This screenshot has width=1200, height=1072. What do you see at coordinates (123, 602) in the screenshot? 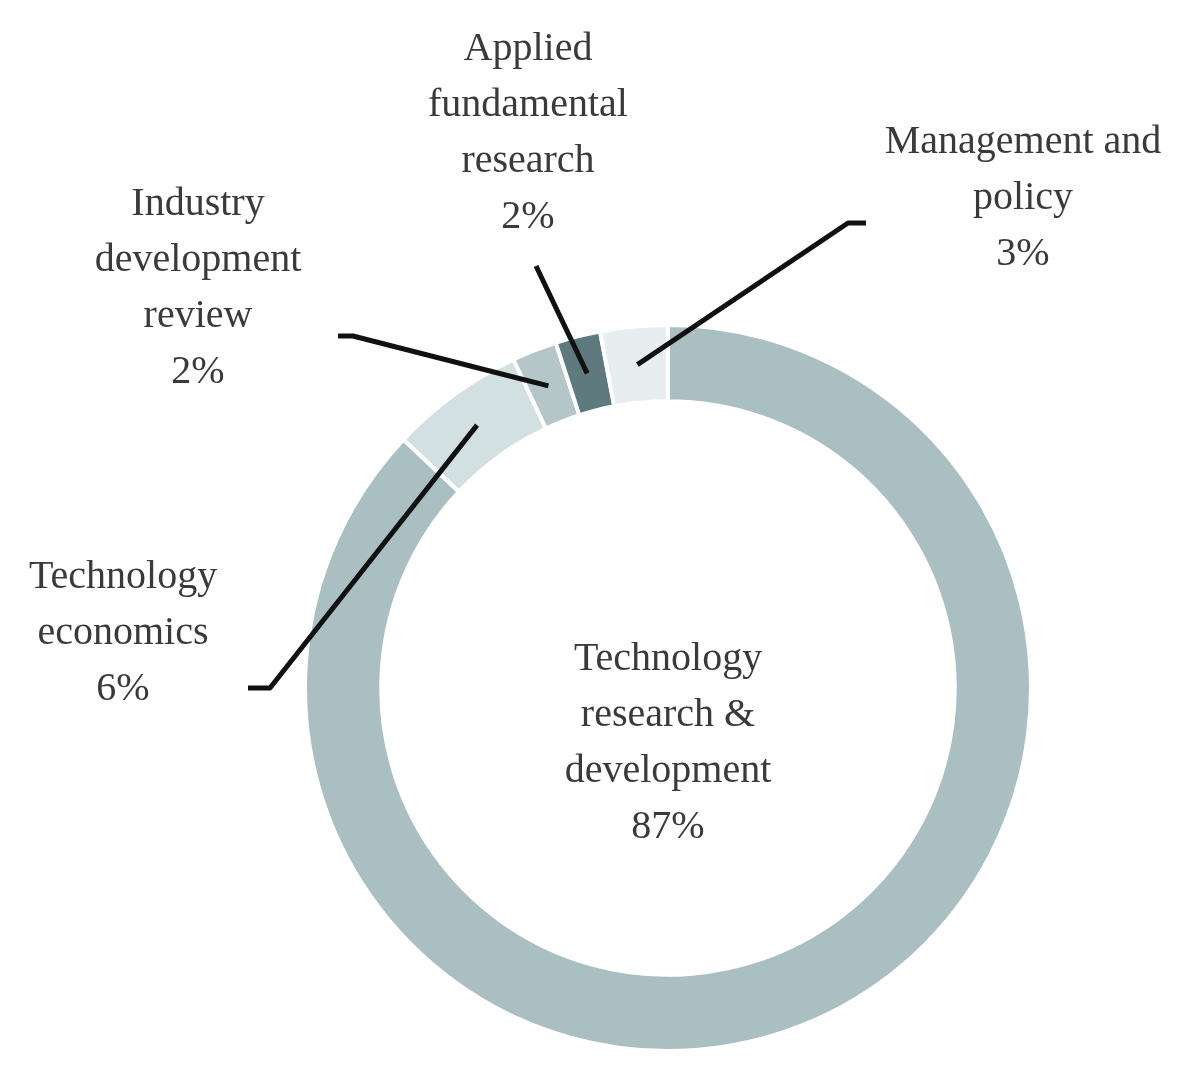
I see `slice-label: Technology economics` at bounding box center [123, 602].